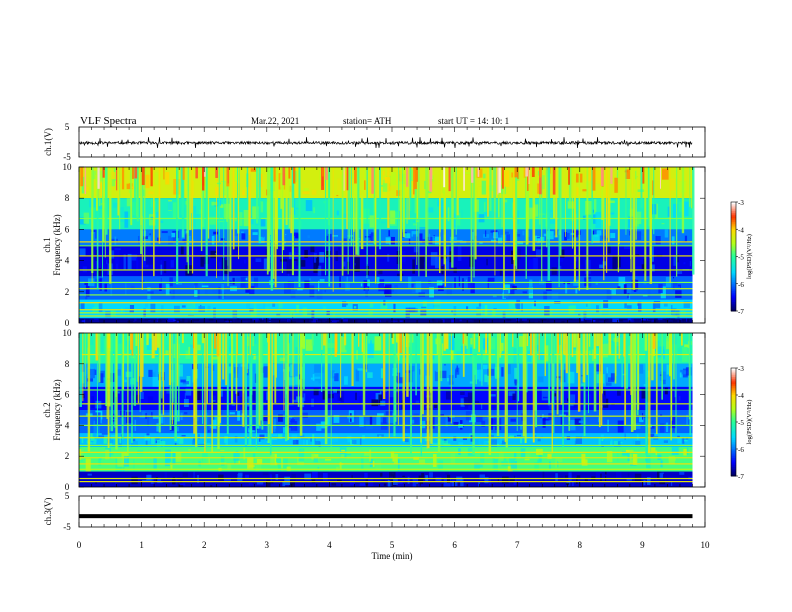 The width and height of the screenshot is (792, 612). Describe the element at coordinates (67, 292) in the screenshot. I see `y-tick-label: 2` at that location.